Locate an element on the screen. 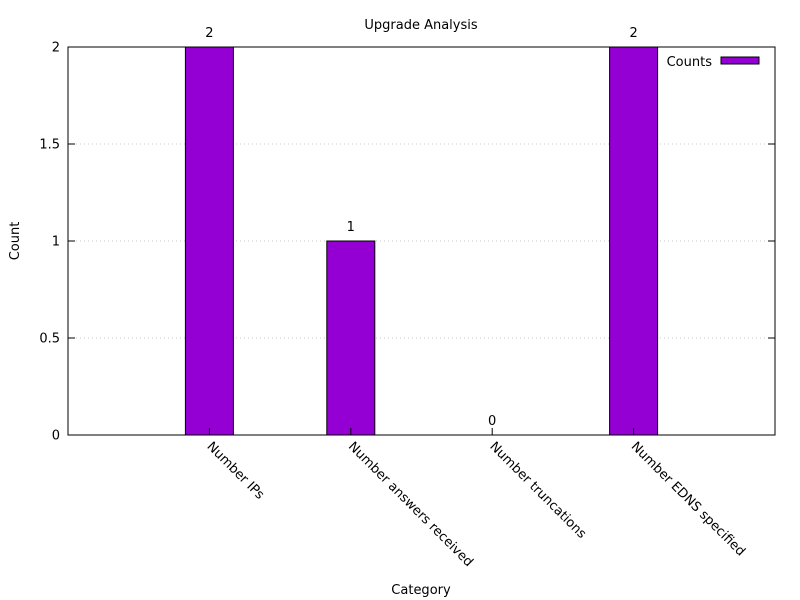 This screenshot has height=600, width=800. y-tick-label-2: 1 is located at coordinates (56, 242).